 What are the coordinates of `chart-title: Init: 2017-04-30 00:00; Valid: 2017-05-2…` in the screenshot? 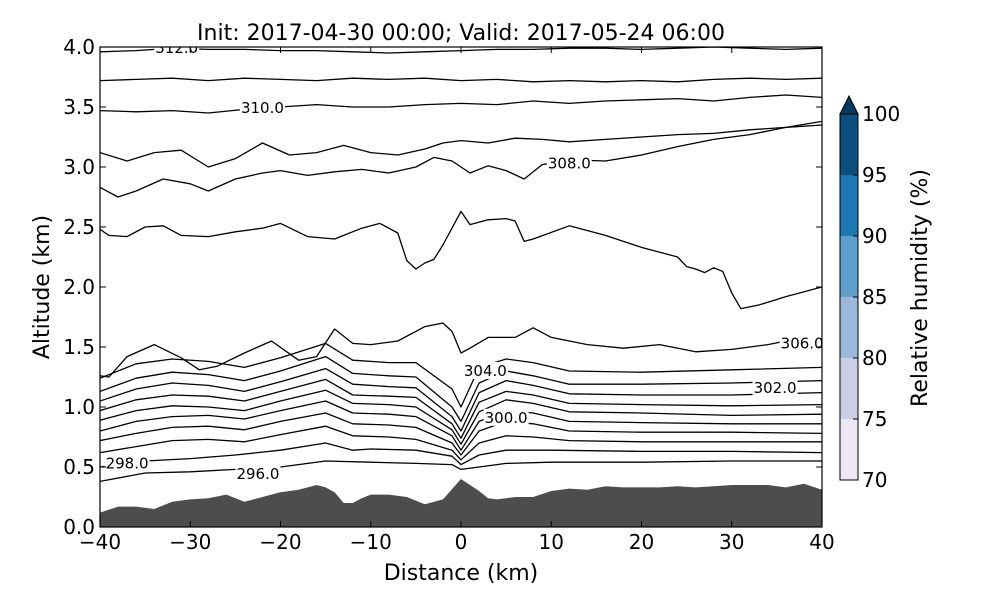 It's located at (461, 33).